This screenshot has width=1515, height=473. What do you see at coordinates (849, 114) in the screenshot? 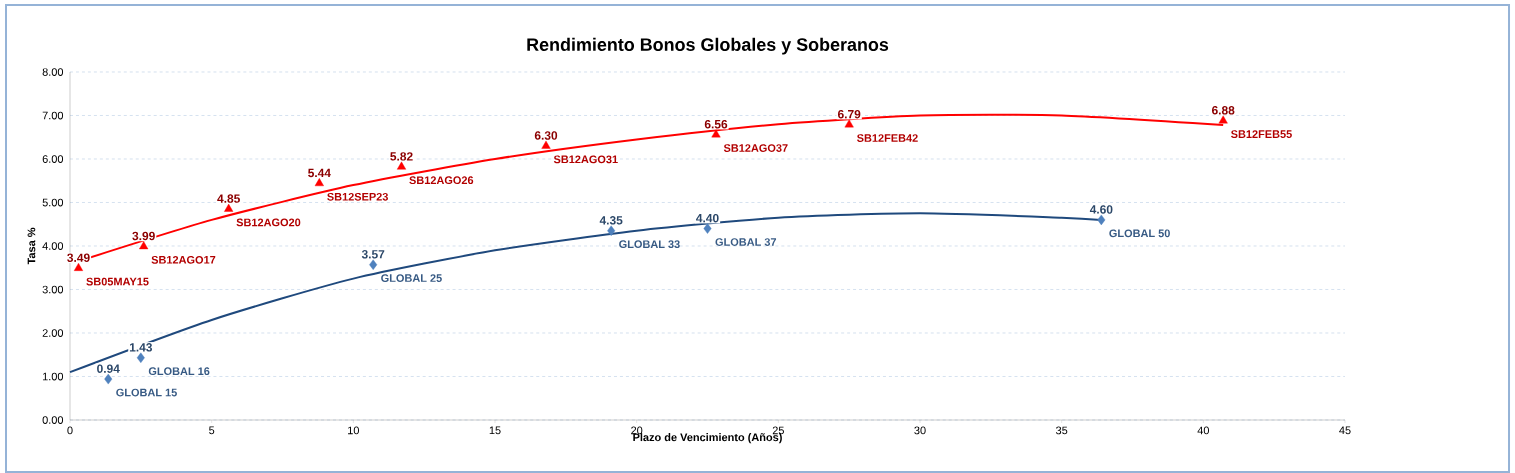
I see `data-label: 6.79` at bounding box center [849, 114].